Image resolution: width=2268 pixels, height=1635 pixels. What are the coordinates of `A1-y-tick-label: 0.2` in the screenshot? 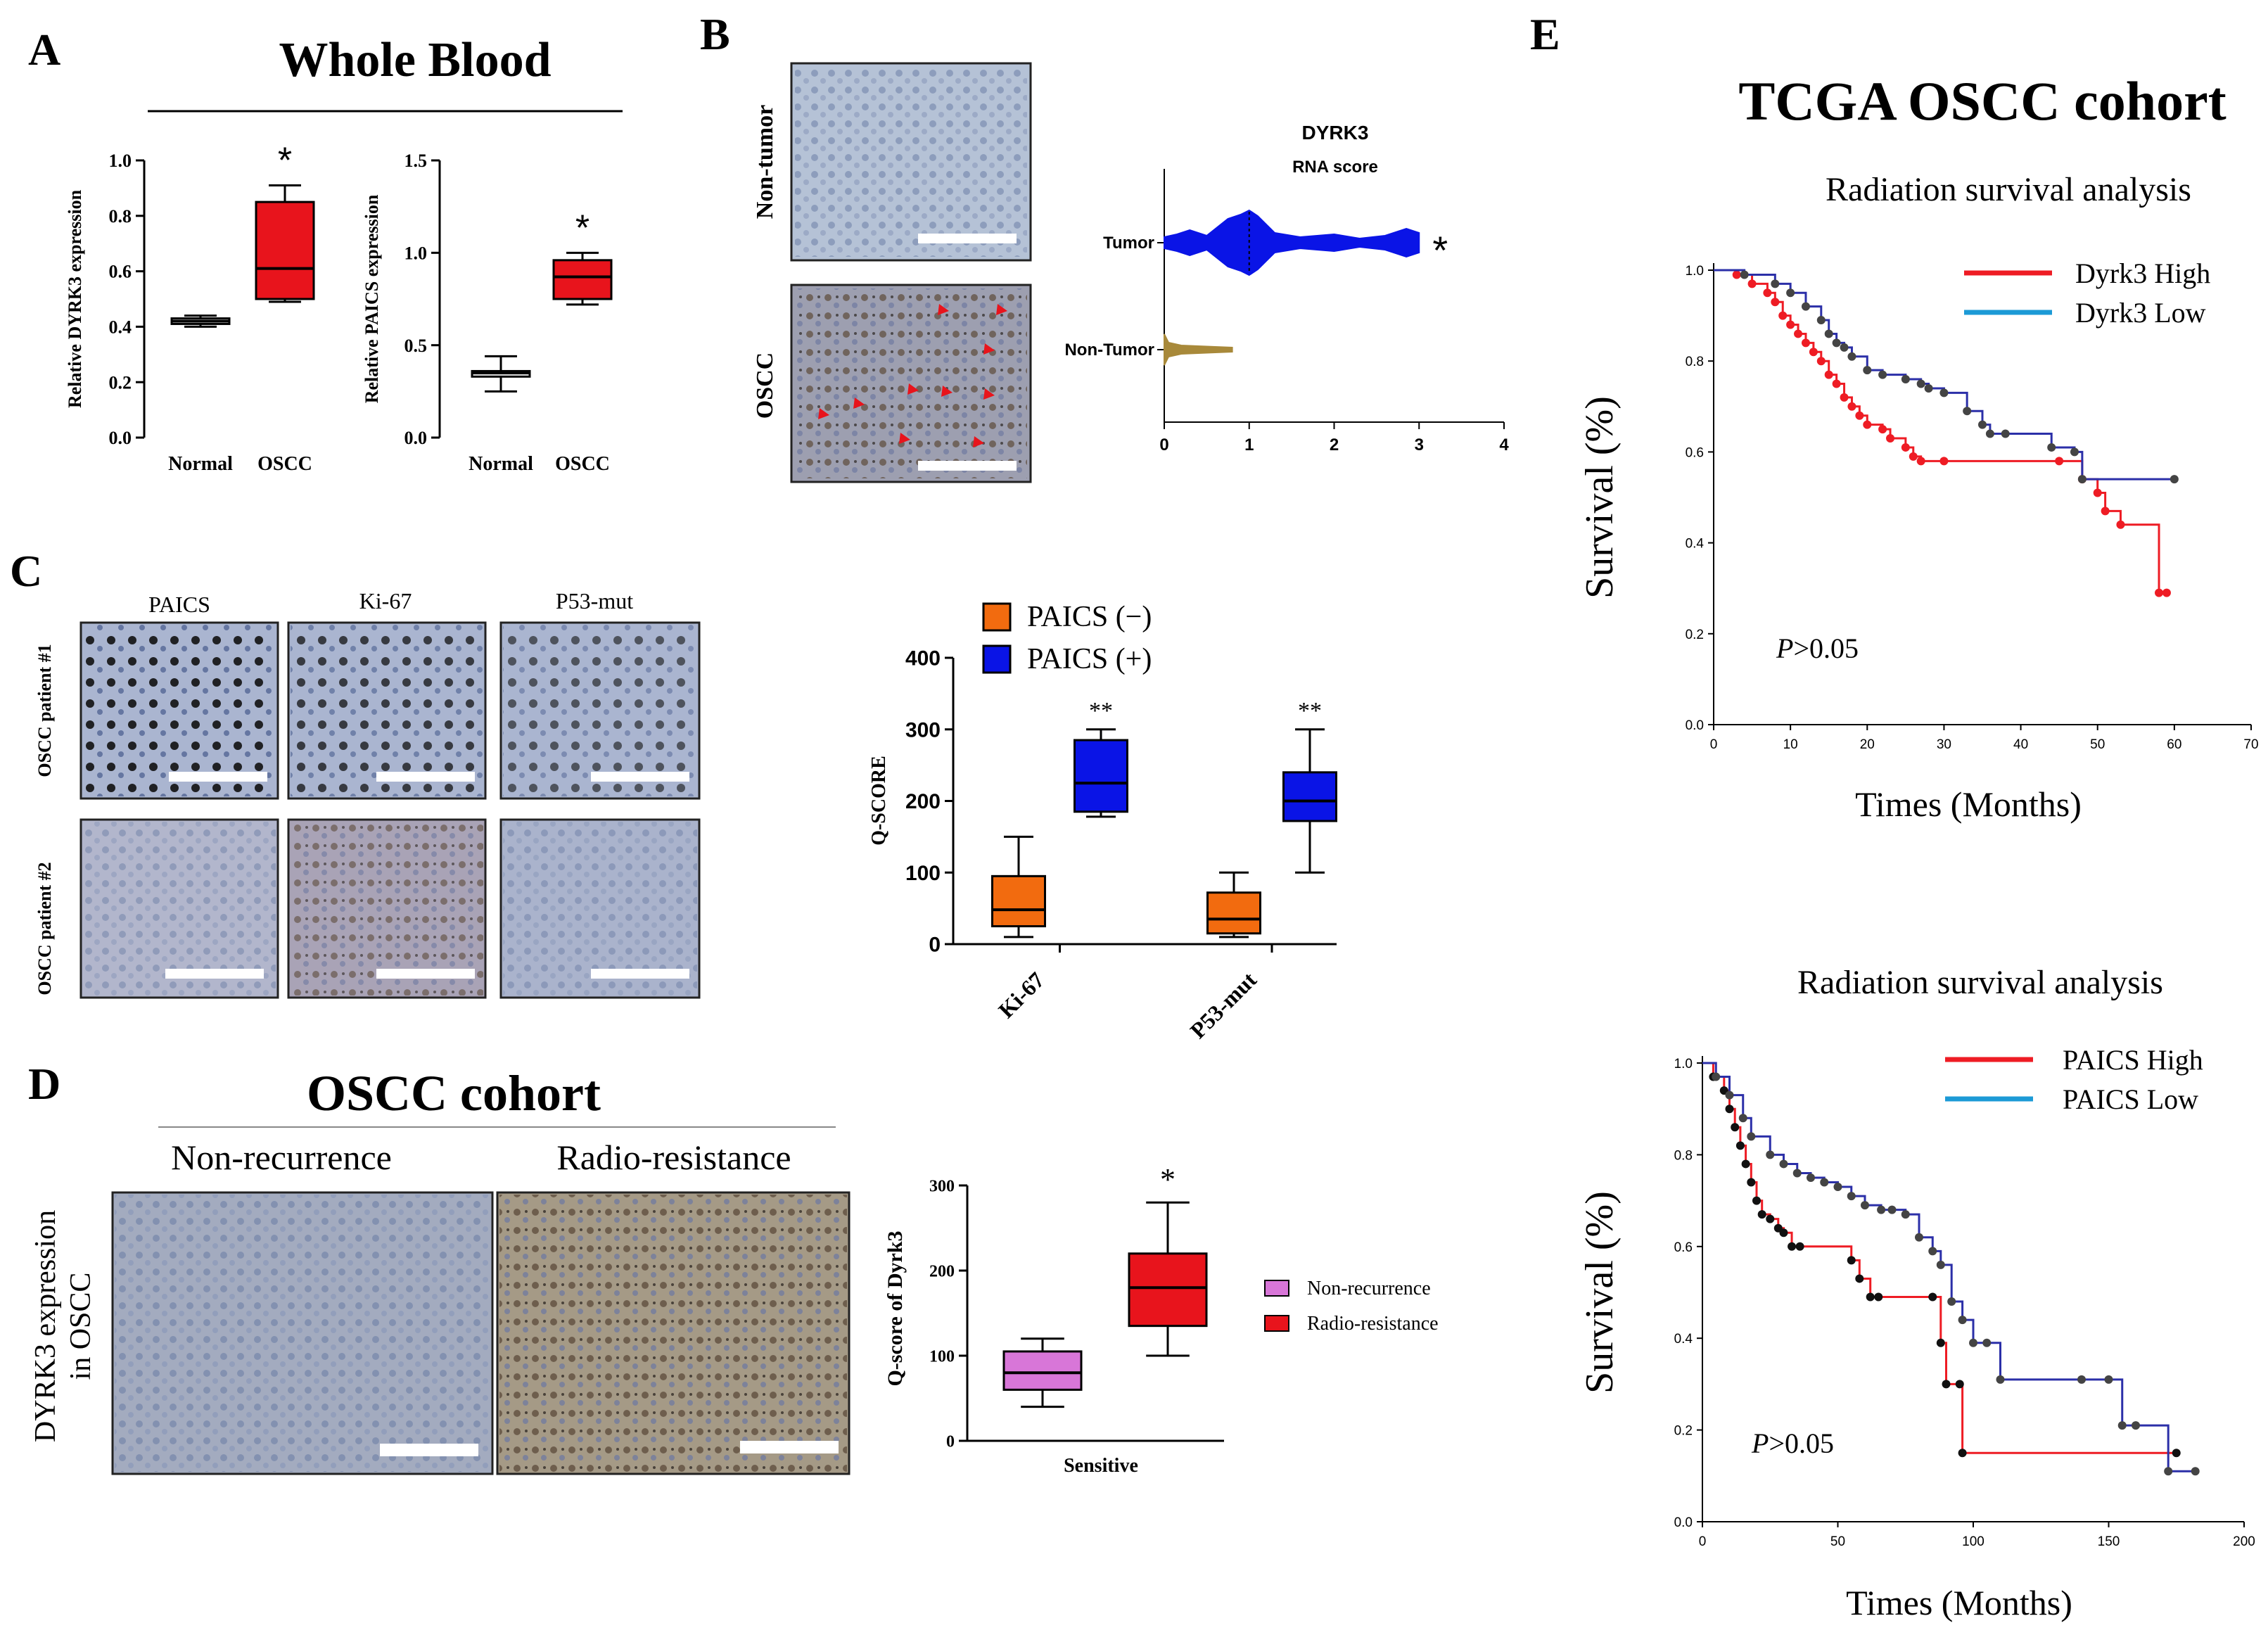 It's located at (120, 382).